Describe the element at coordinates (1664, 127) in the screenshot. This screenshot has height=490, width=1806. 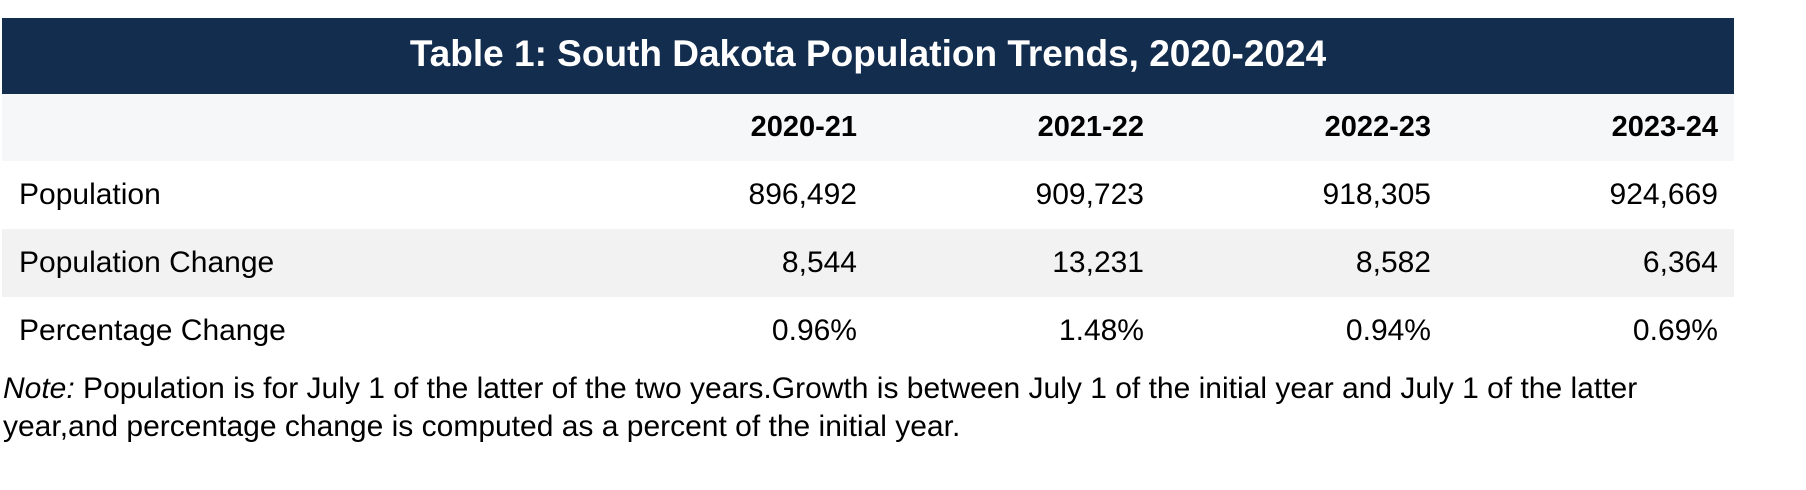
I see `column-header-2023-24: 2023-24` at that location.